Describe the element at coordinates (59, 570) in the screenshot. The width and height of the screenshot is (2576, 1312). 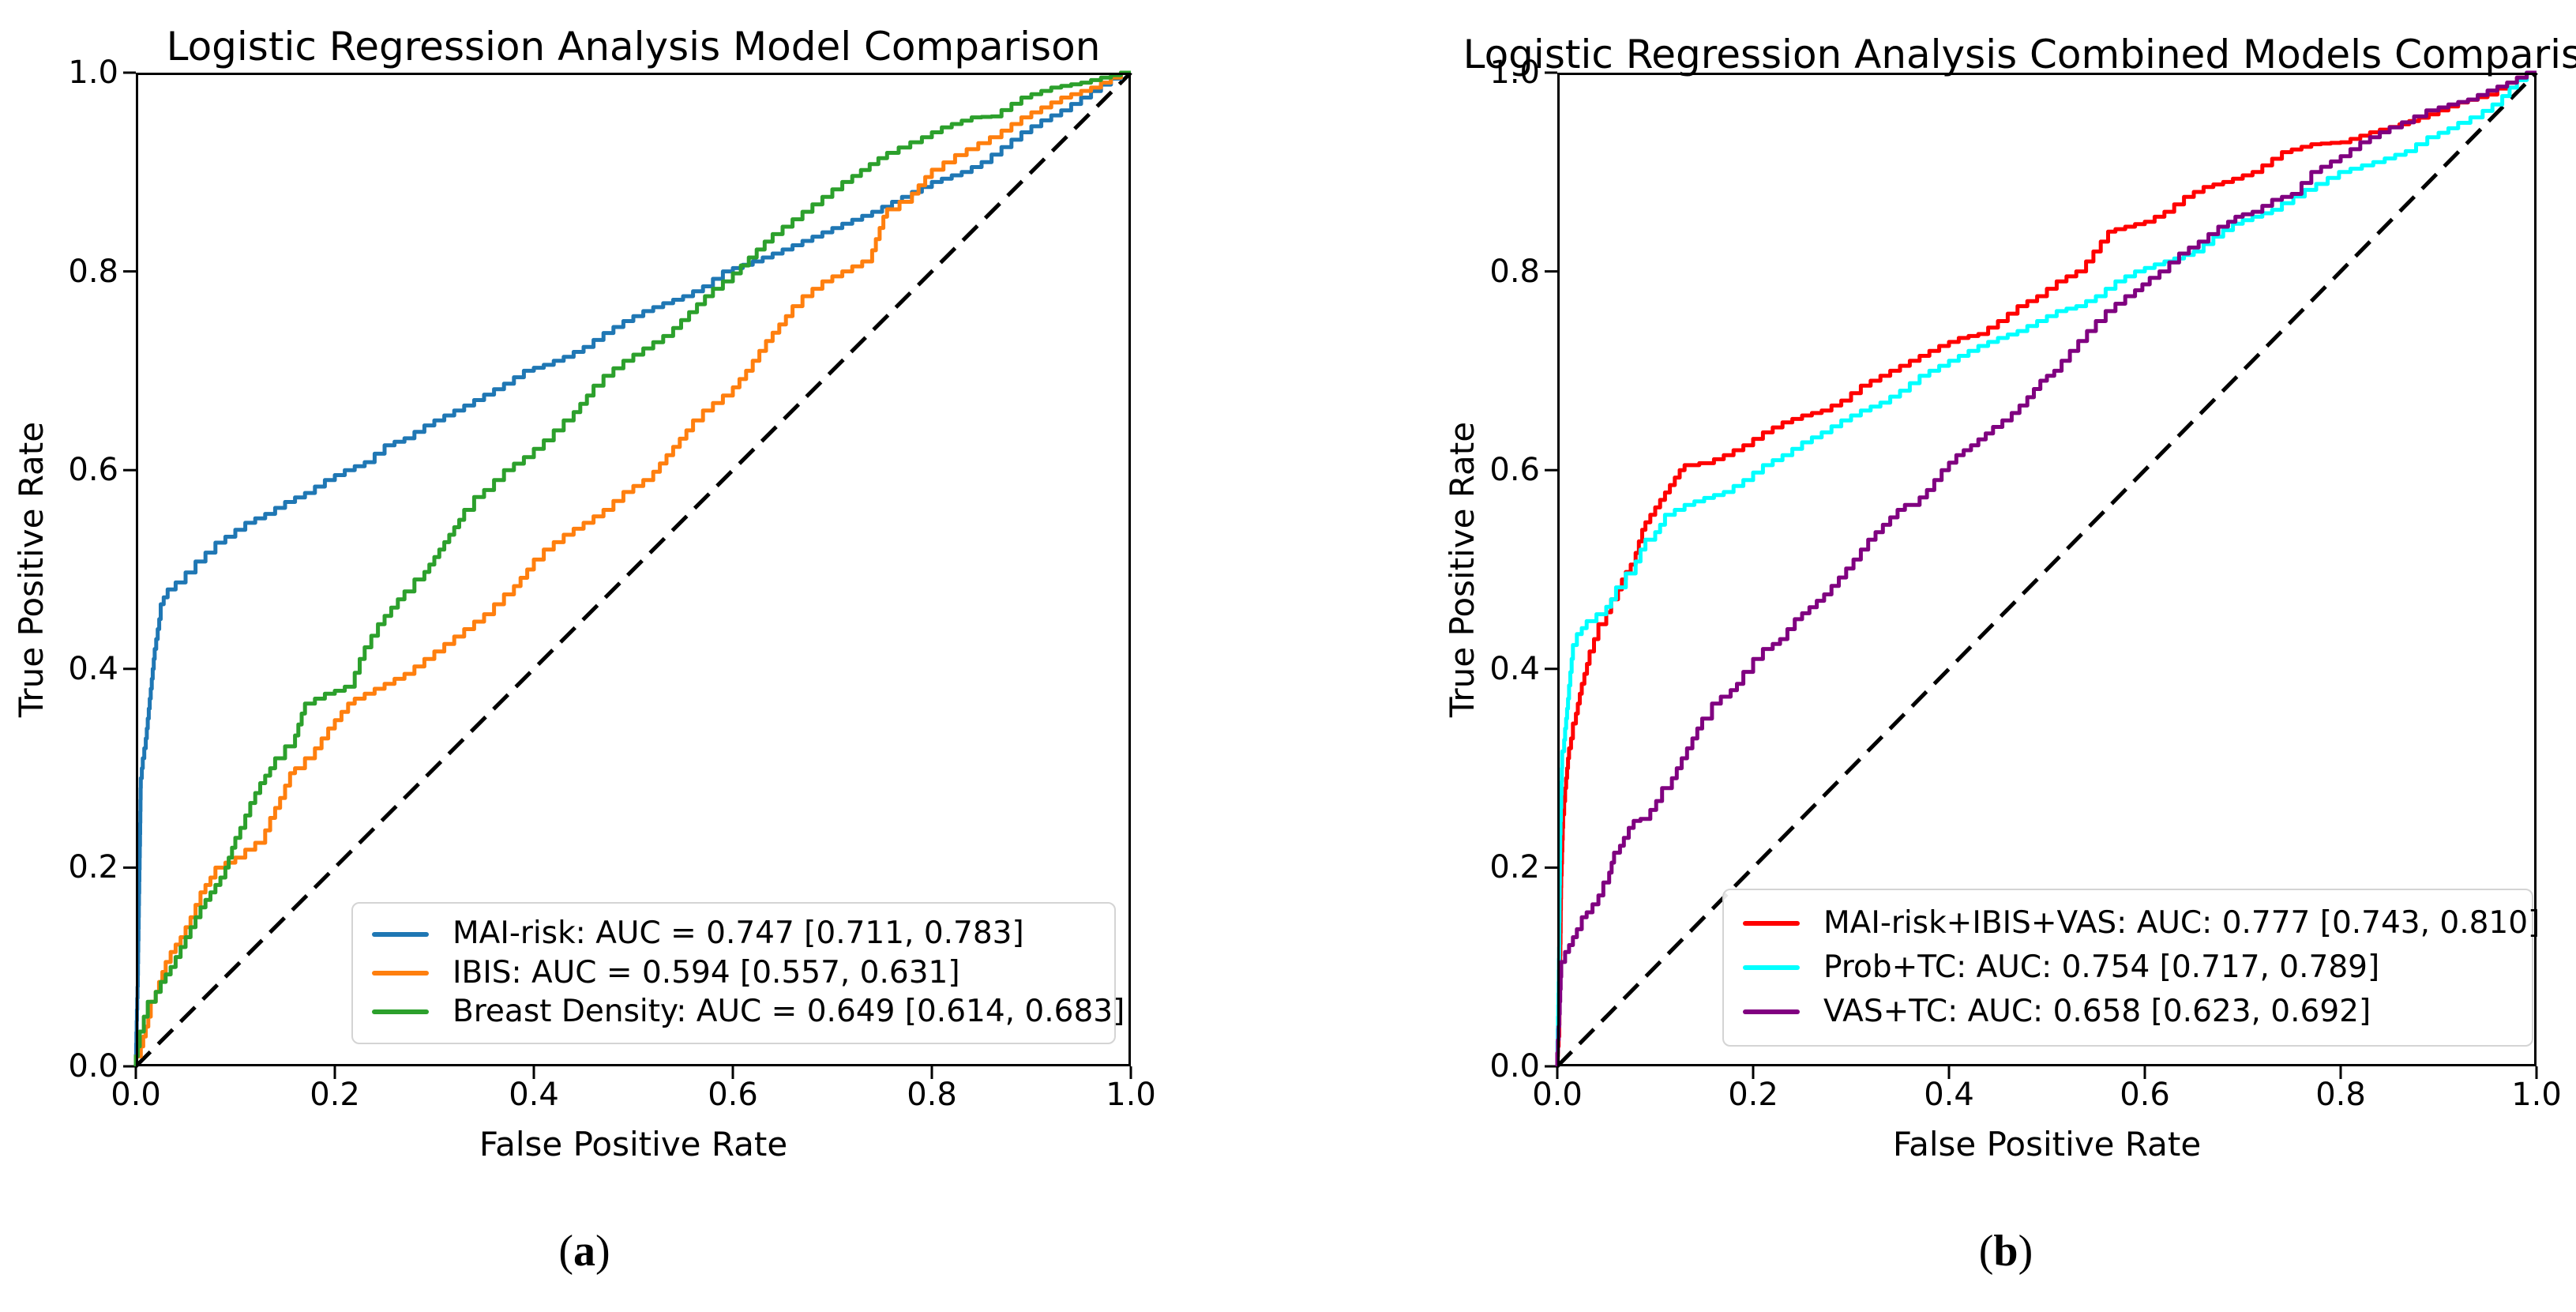
I see `y-tick-labels-a: 0.0 0.2 0.4 0.6 0.8 1.0` at that location.